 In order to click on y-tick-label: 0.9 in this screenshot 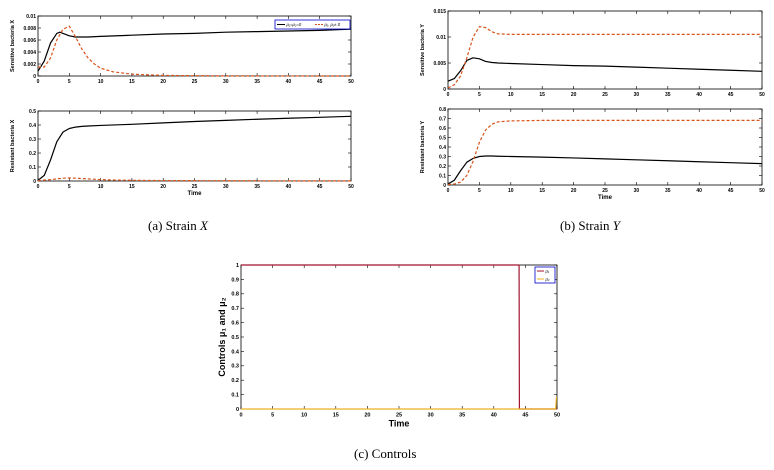, I will do `click(235, 280)`.